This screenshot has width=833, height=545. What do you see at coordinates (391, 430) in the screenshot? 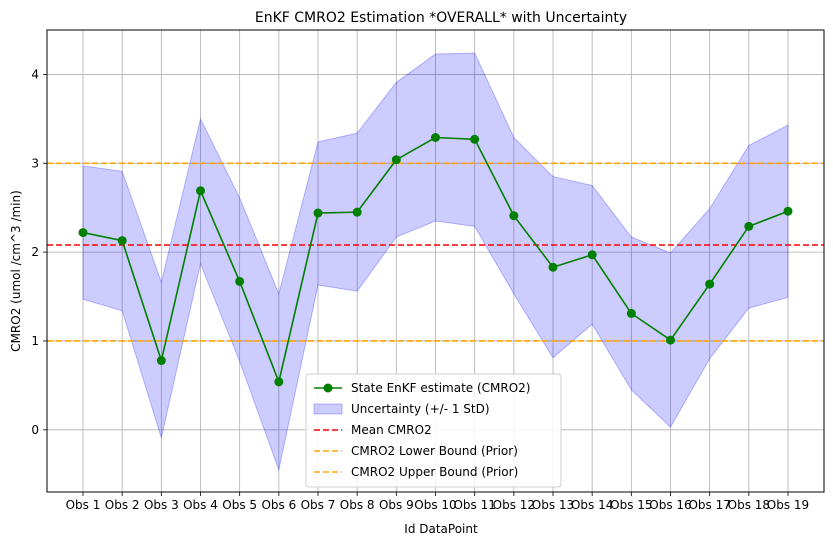
I see `legend-label: Mean CMRO2` at bounding box center [391, 430].